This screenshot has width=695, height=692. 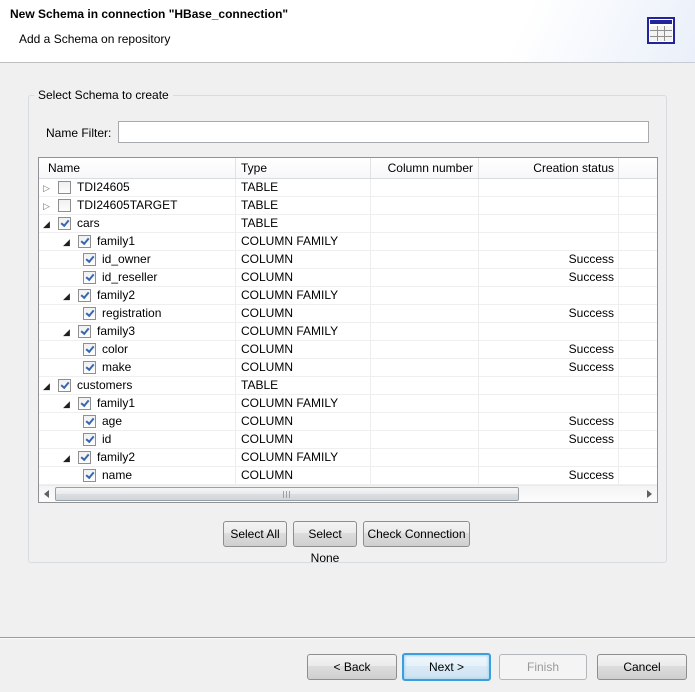 What do you see at coordinates (348, 368) in the screenshot?
I see `table-row: make COLUMN Success` at bounding box center [348, 368].